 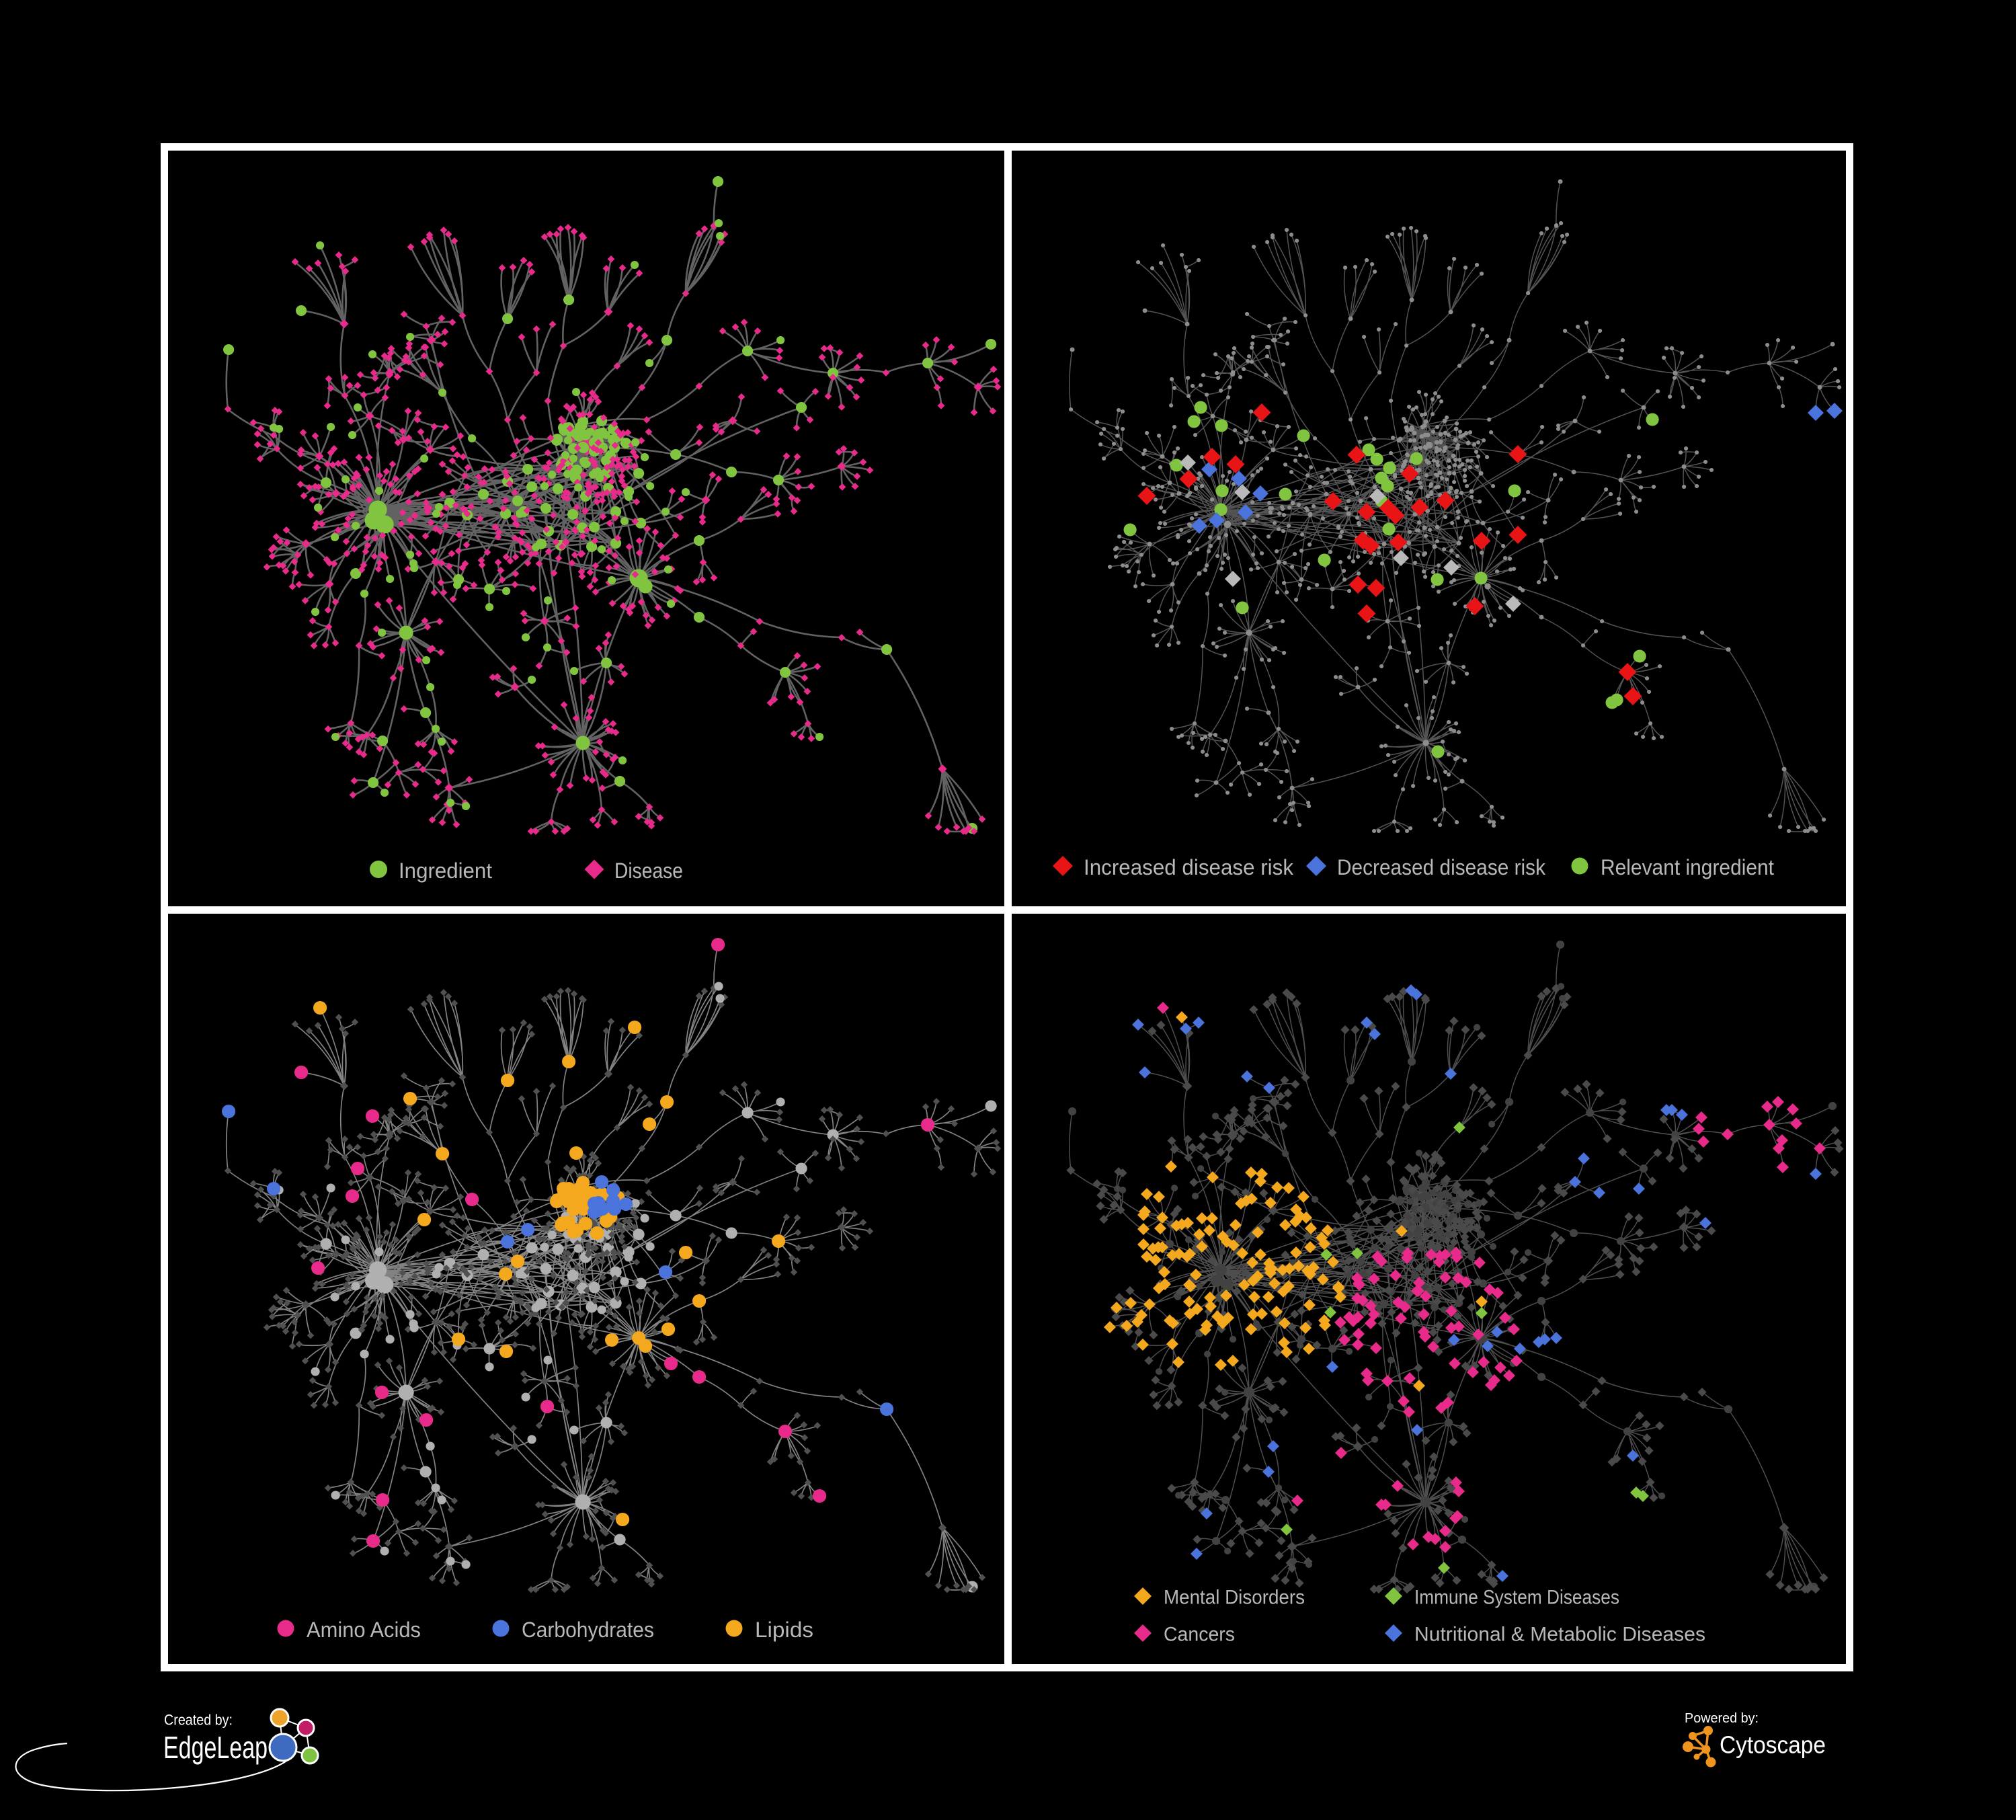 I want to click on svg-text: Mental Disorders, so click(x=1234, y=1598).